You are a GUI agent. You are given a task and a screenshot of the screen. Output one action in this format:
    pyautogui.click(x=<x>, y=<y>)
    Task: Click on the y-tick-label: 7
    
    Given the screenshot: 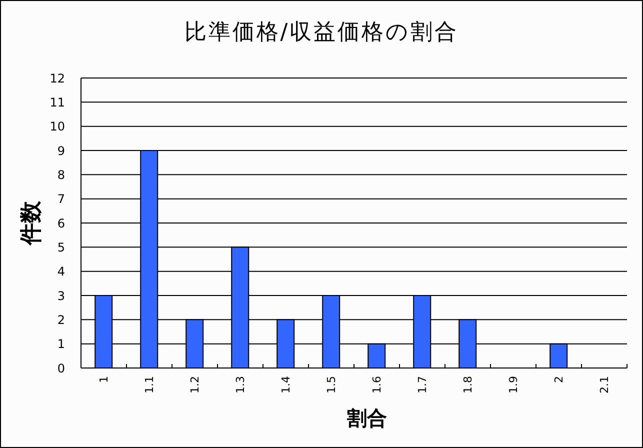 What is the action you would take?
    pyautogui.click(x=61, y=199)
    